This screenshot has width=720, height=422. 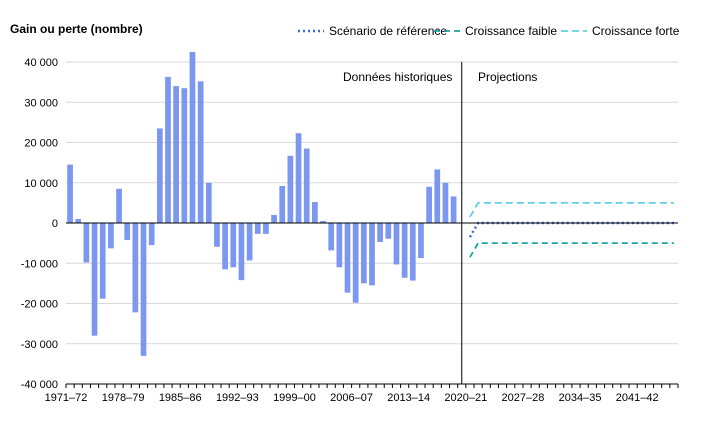 What do you see at coordinates (39, 264) in the screenshot?
I see `y-tick-label: -10 000` at bounding box center [39, 264].